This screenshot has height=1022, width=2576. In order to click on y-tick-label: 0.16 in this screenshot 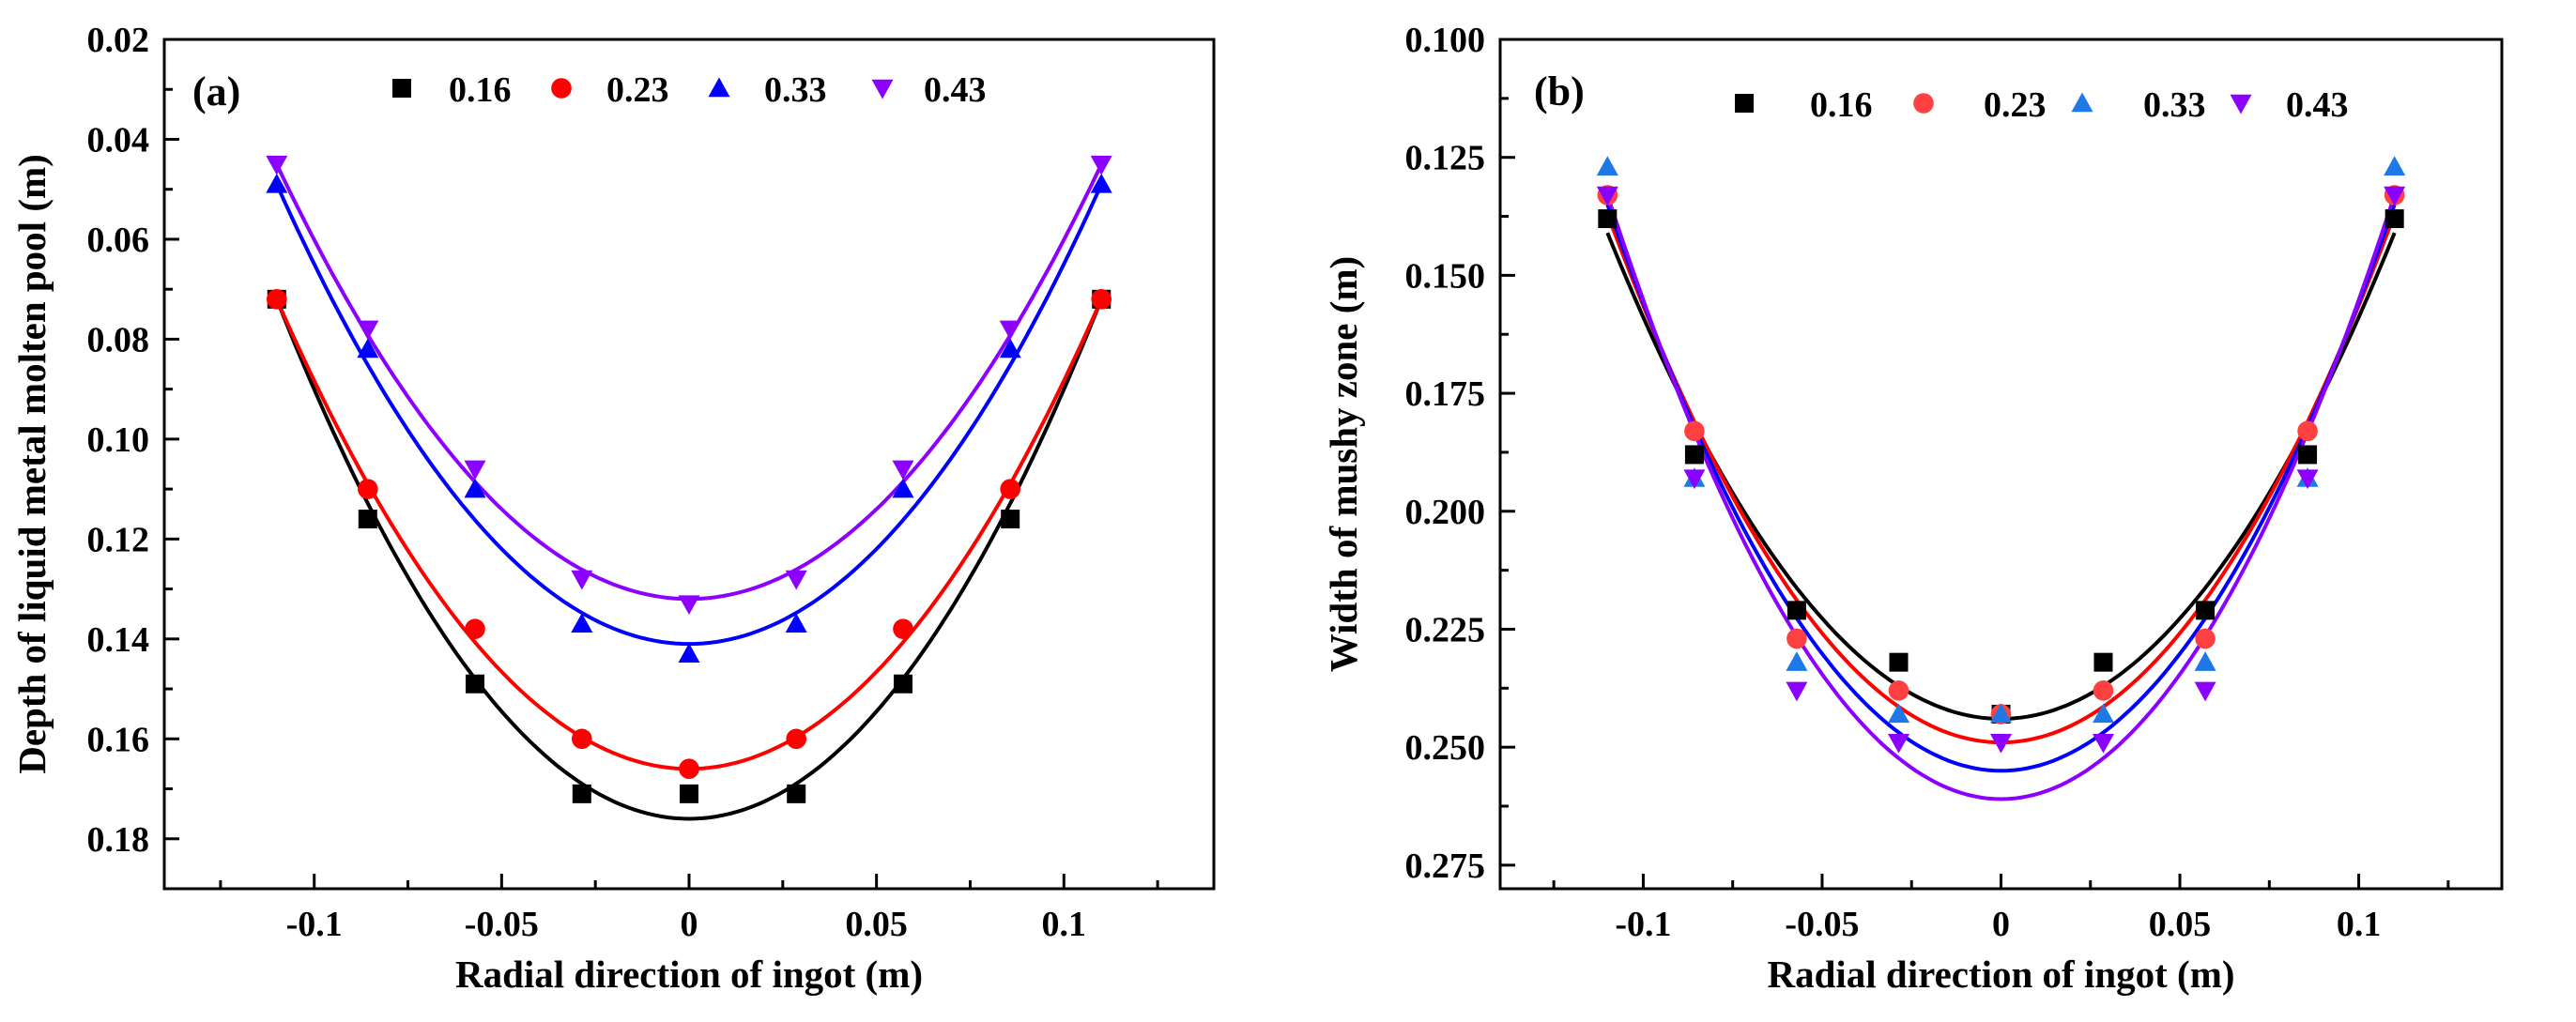, I will do `click(118, 739)`.